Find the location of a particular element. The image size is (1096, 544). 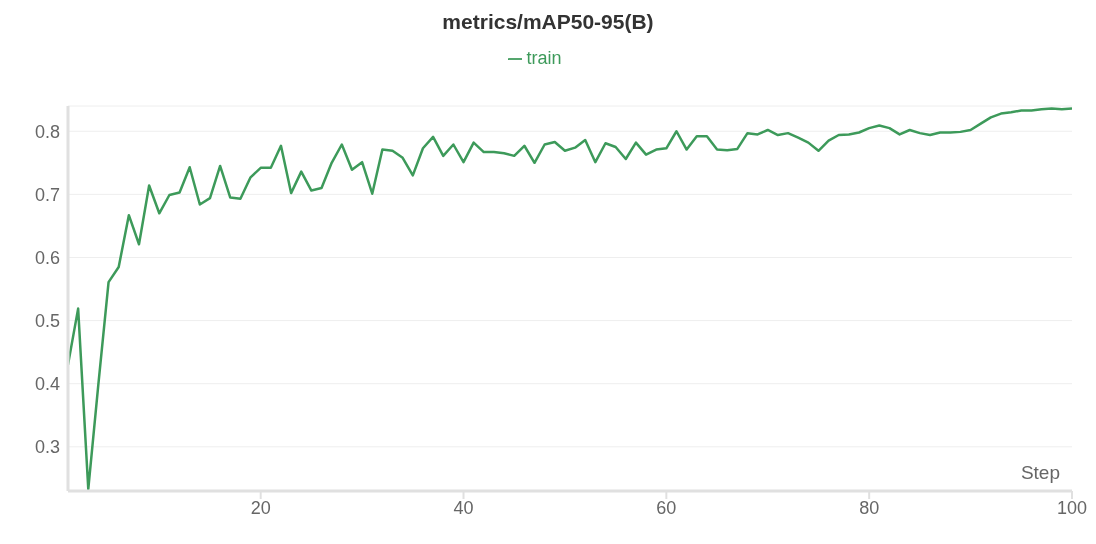

y-tick-label: 0.3 is located at coordinates (47, 447).